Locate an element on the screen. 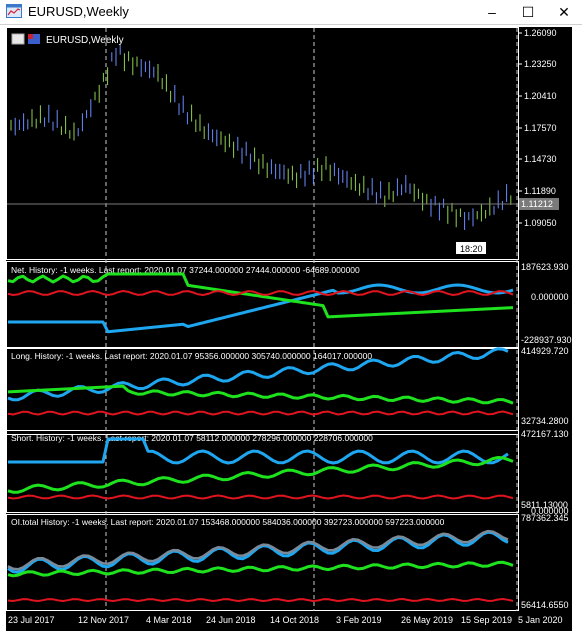  long-pane-border is located at coordinates (262, 391).